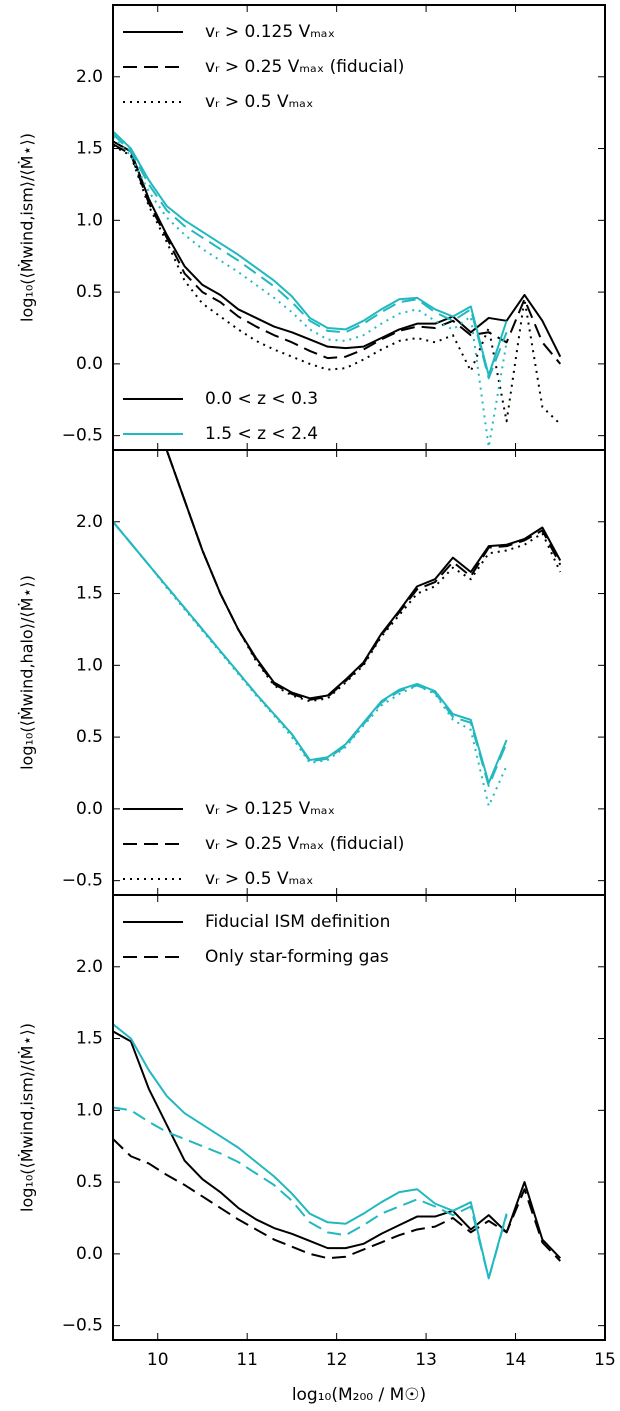  I want to click on x-tick-label: 13, so click(426, 1360).